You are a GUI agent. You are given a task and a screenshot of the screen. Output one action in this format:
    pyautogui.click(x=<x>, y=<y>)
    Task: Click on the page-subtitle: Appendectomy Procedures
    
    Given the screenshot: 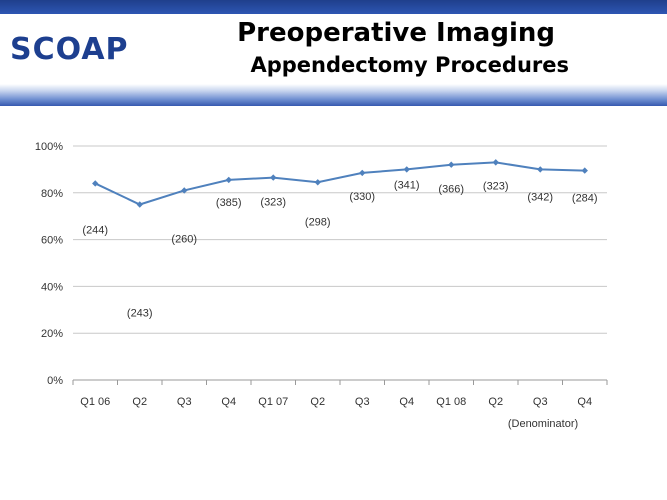 What is the action you would take?
    pyautogui.click(x=409, y=65)
    